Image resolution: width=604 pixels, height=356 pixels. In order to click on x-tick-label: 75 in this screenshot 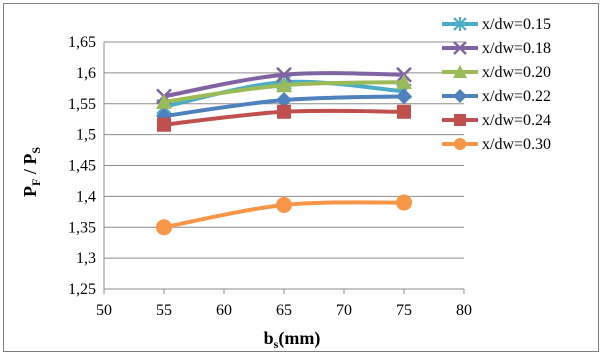, I will do `click(404, 310)`.